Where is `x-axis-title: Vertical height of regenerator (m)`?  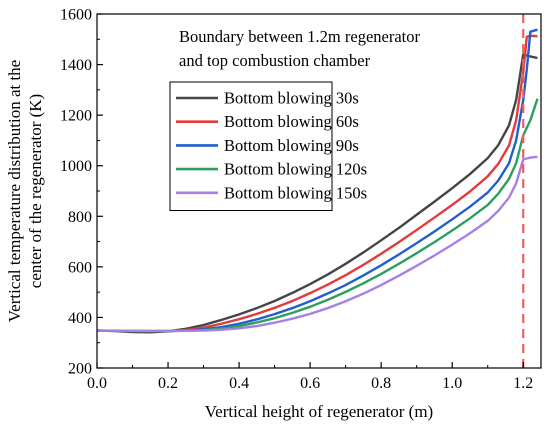
x-axis-title: Vertical height of regenerator (m) is located at coordinates (319, 411).